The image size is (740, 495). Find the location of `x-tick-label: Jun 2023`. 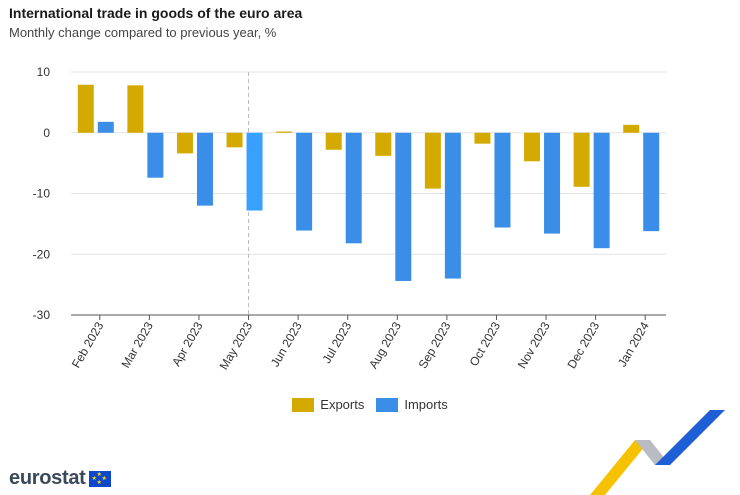

x-tick-label: Jun 2023 is located at coordinates (286, 344).